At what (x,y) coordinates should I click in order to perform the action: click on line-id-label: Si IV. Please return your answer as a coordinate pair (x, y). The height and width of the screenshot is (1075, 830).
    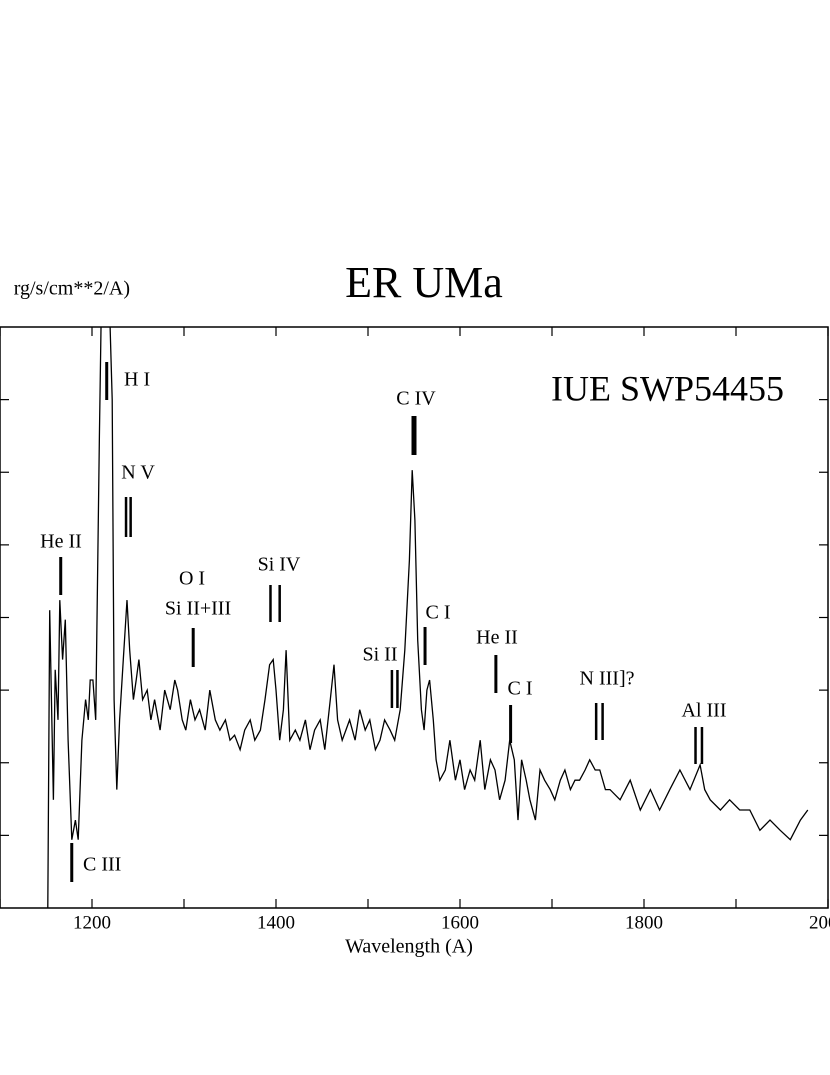
    Looking at the image, I should click on (279, 565).